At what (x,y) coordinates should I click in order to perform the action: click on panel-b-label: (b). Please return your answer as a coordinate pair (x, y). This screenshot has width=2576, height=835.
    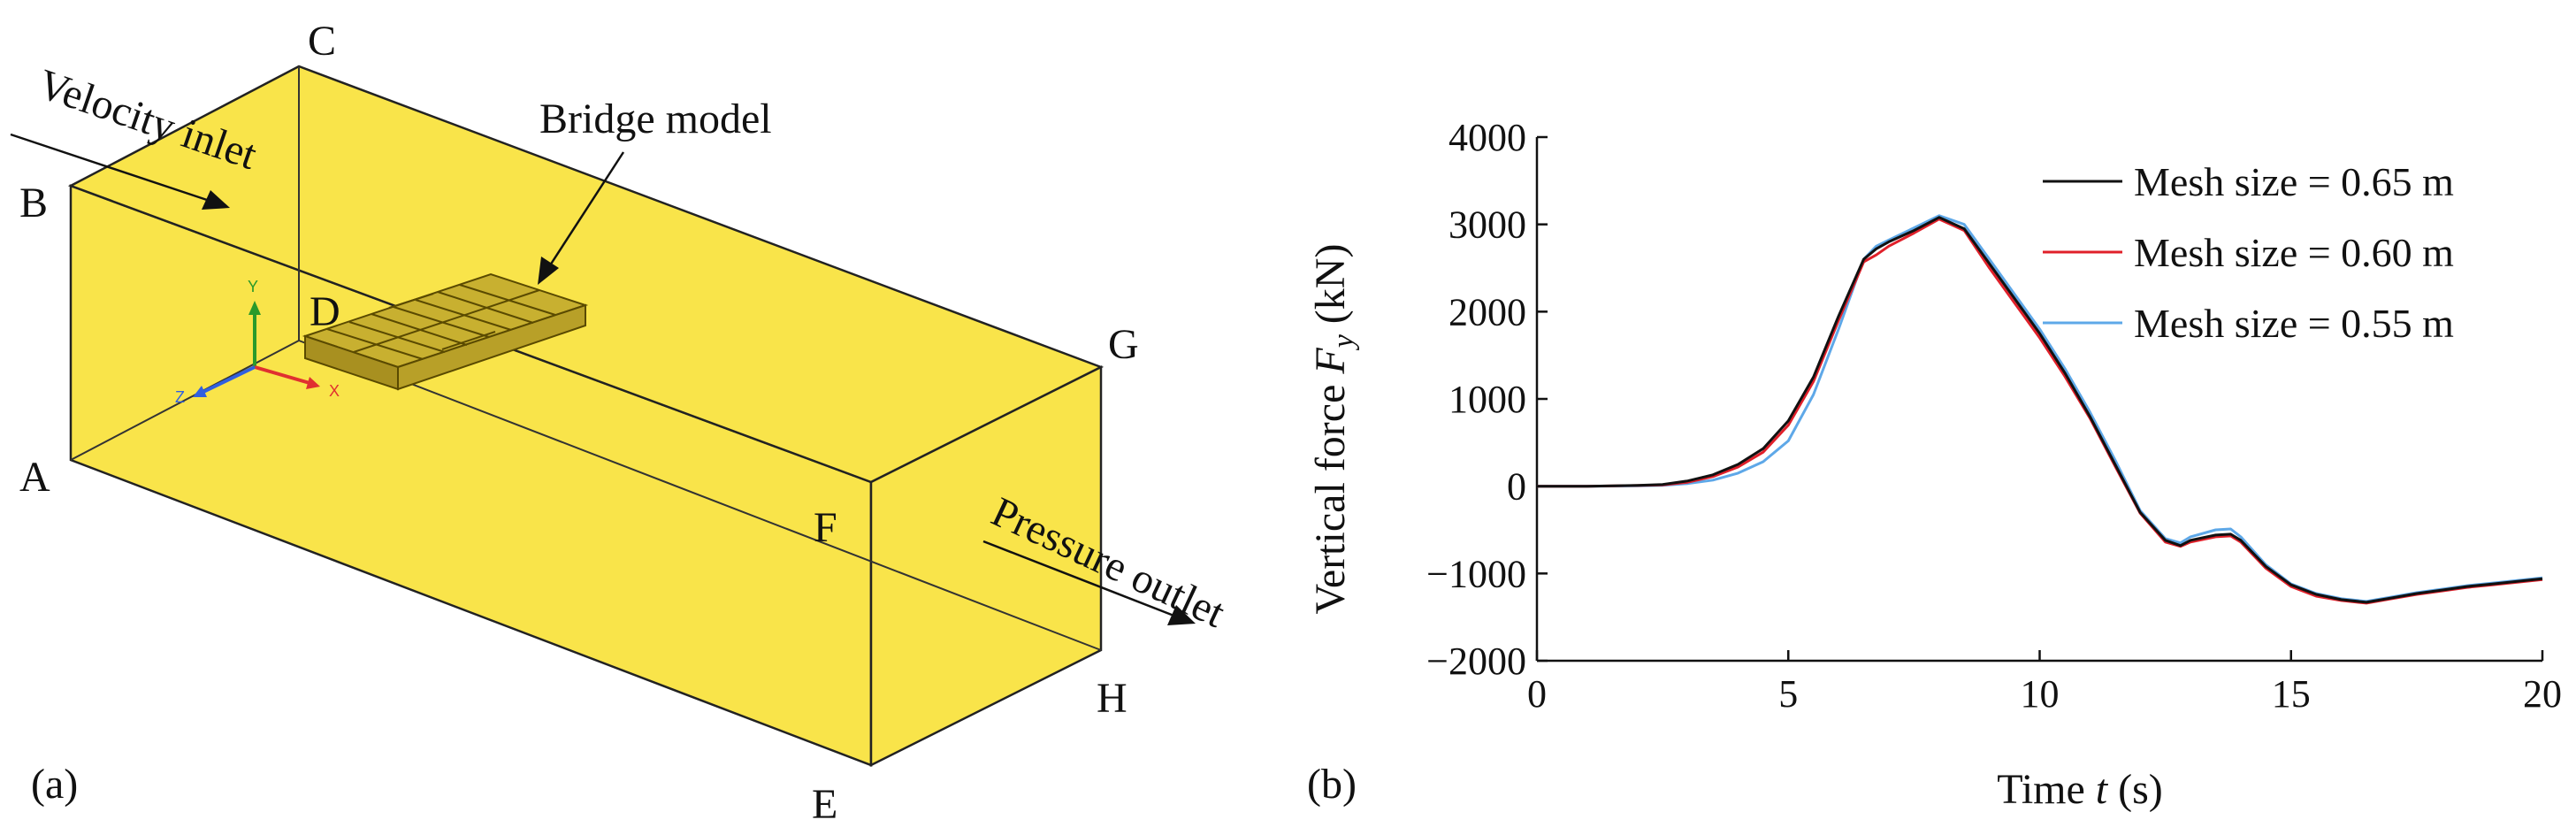
    Looking at the image, I should click on (1332, 784).